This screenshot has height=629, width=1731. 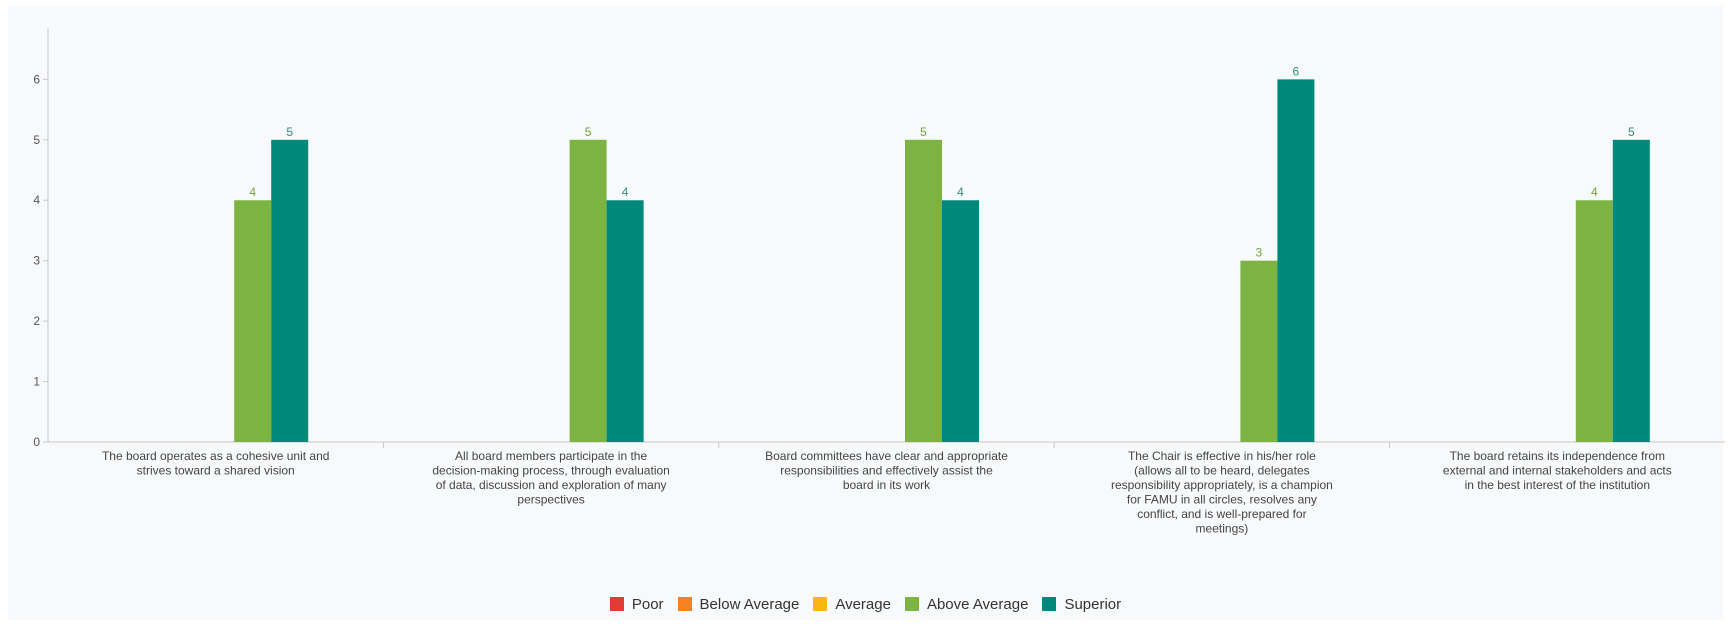 I want to click on x-category-label-line: The Chair is effective in his/her role, so click(x=1222, y=456).